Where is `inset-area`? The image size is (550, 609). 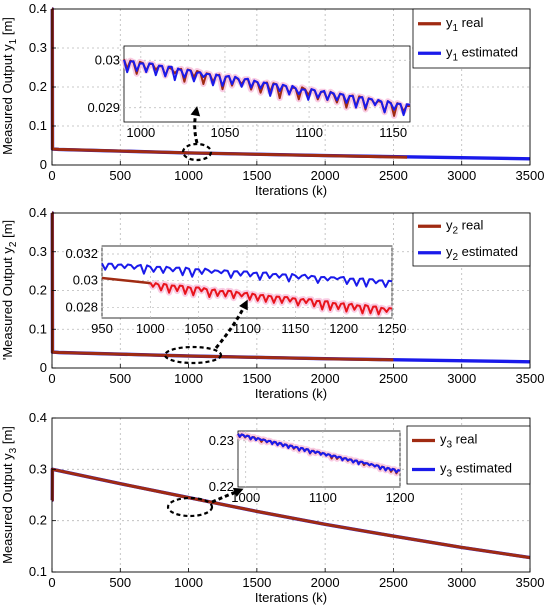
inset-area is located at coordinates (267, 84).